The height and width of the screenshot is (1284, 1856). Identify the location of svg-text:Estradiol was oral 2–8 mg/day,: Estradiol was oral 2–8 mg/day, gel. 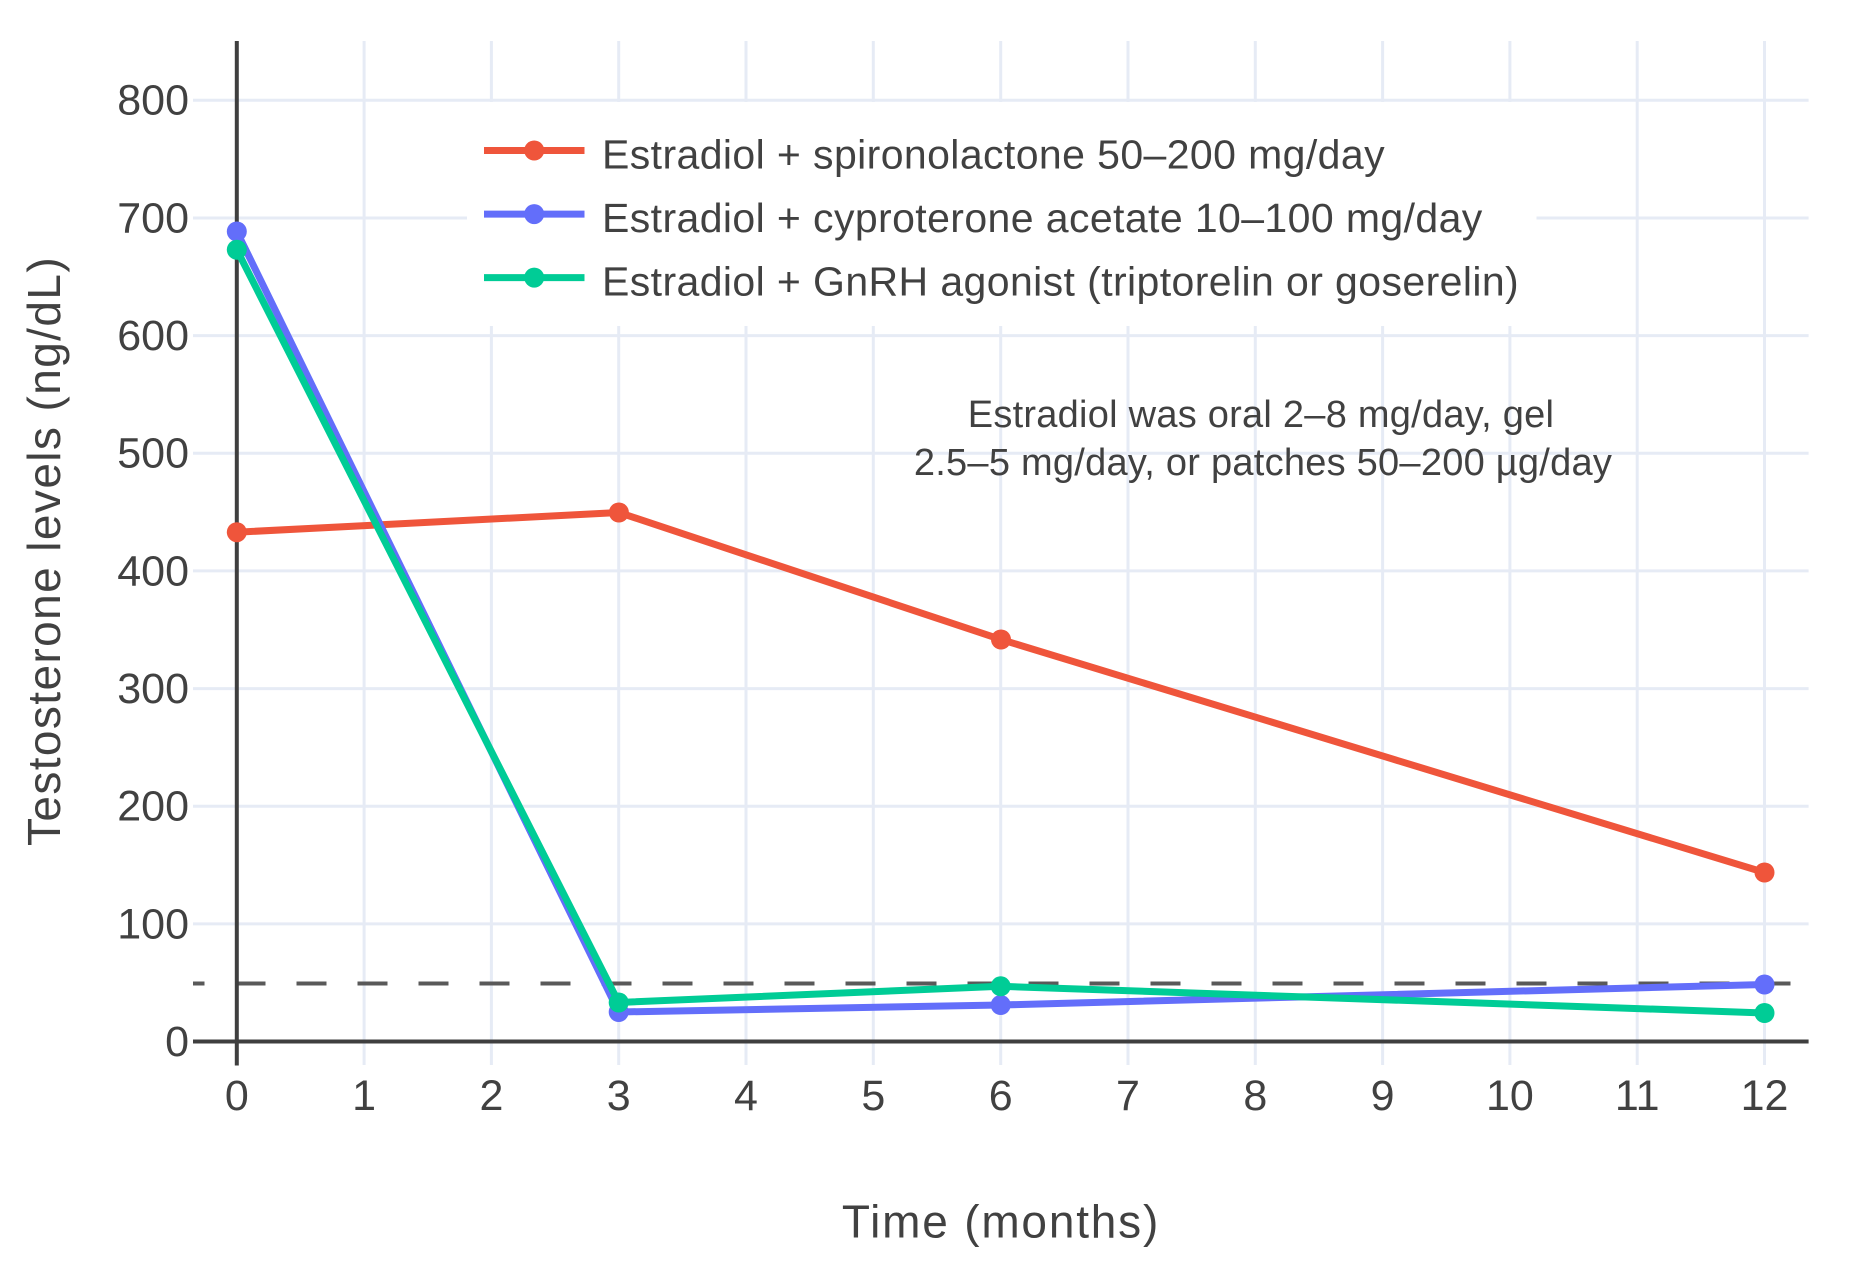
(1261, 415).